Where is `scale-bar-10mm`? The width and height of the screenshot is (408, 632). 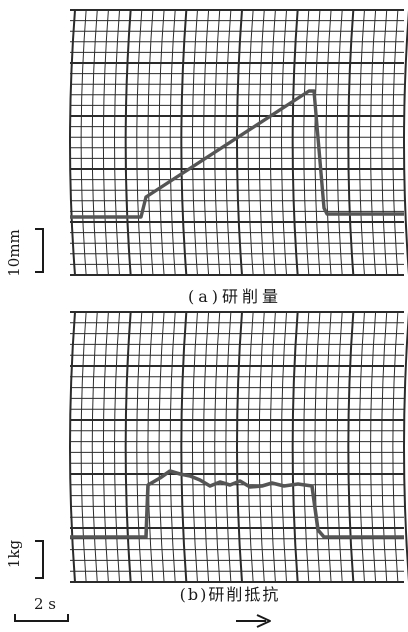
scale-bar-10mm is located at coordinates (39, 250).